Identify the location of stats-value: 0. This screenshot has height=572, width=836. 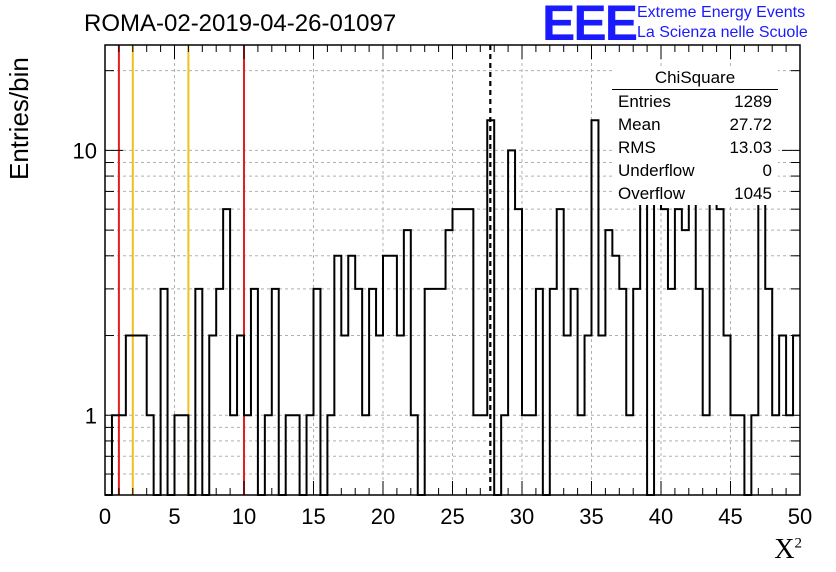
(767, 170).